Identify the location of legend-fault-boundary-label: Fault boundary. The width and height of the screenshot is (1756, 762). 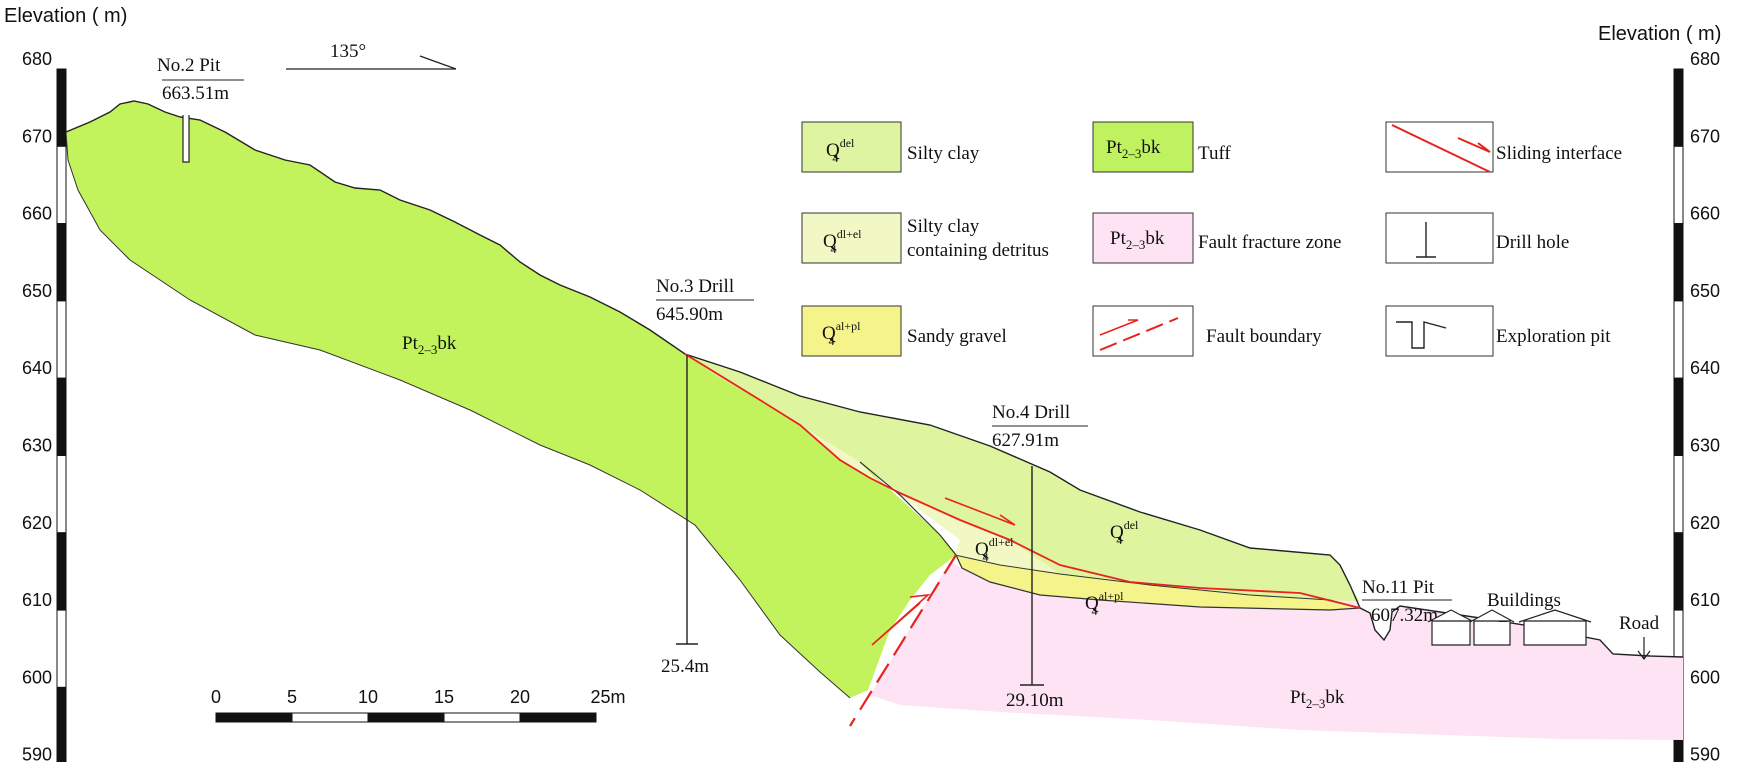
(1264, 336).